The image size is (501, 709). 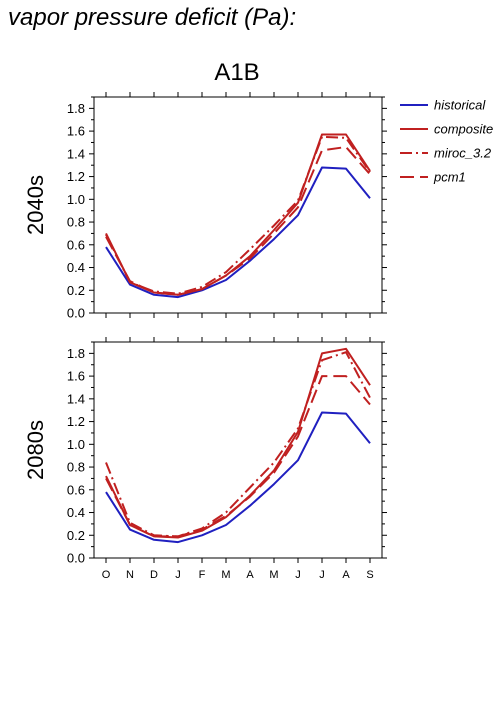 What do you see at coordinates (369, 575) in the screenshot?
I see `x-tick-label: S` at bounding box center [369, 575].